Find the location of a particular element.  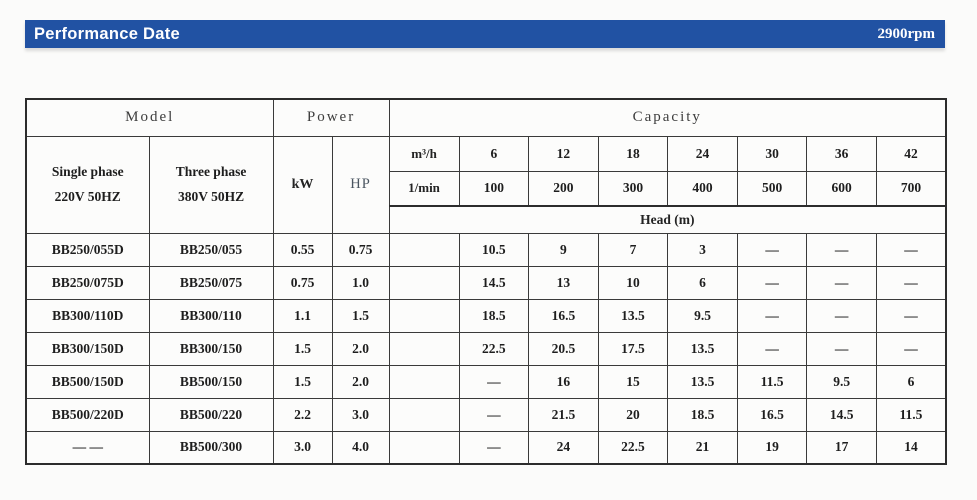

power-kw-cell: 1.5 is located at coordinates (302, 381).